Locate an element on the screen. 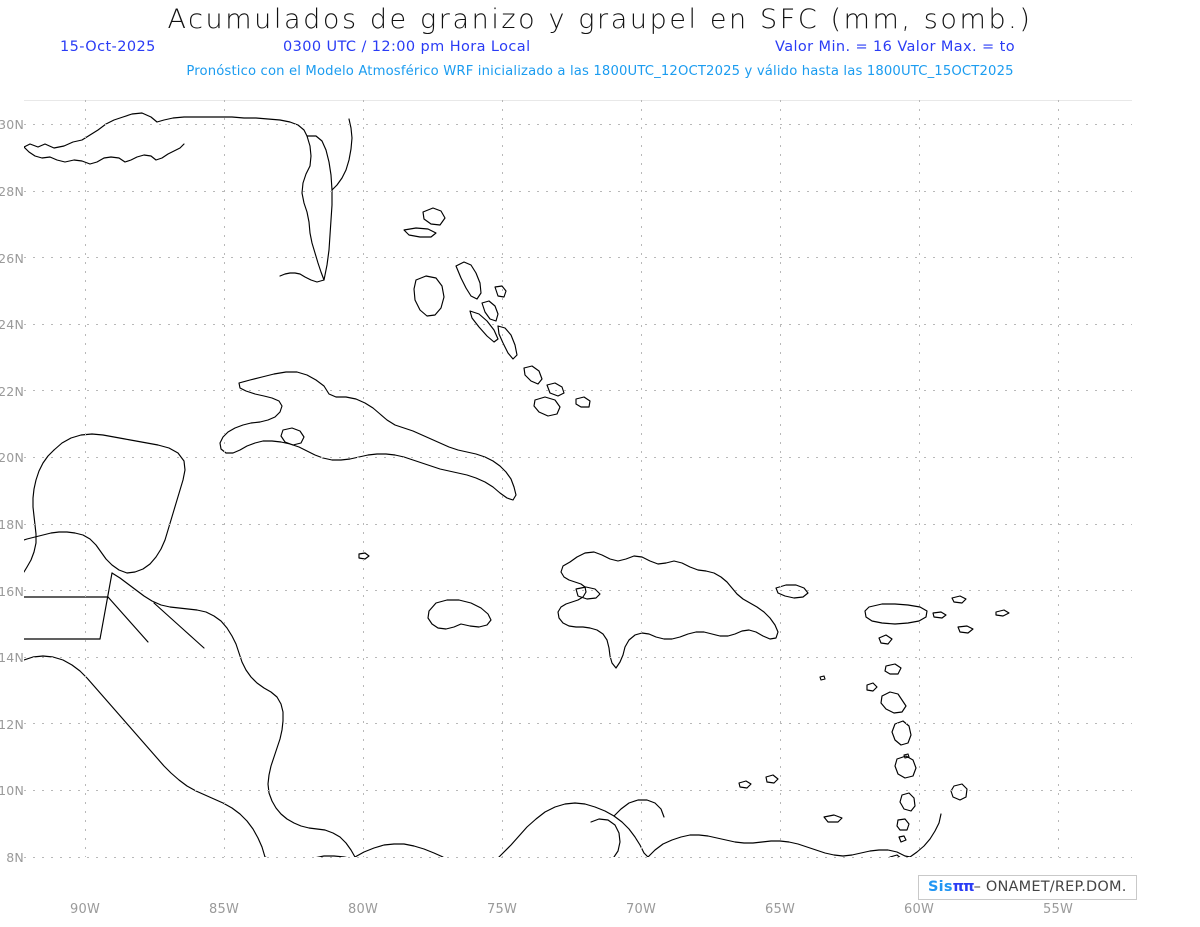  coast-samana-pen is located at coordinates (792, 591).